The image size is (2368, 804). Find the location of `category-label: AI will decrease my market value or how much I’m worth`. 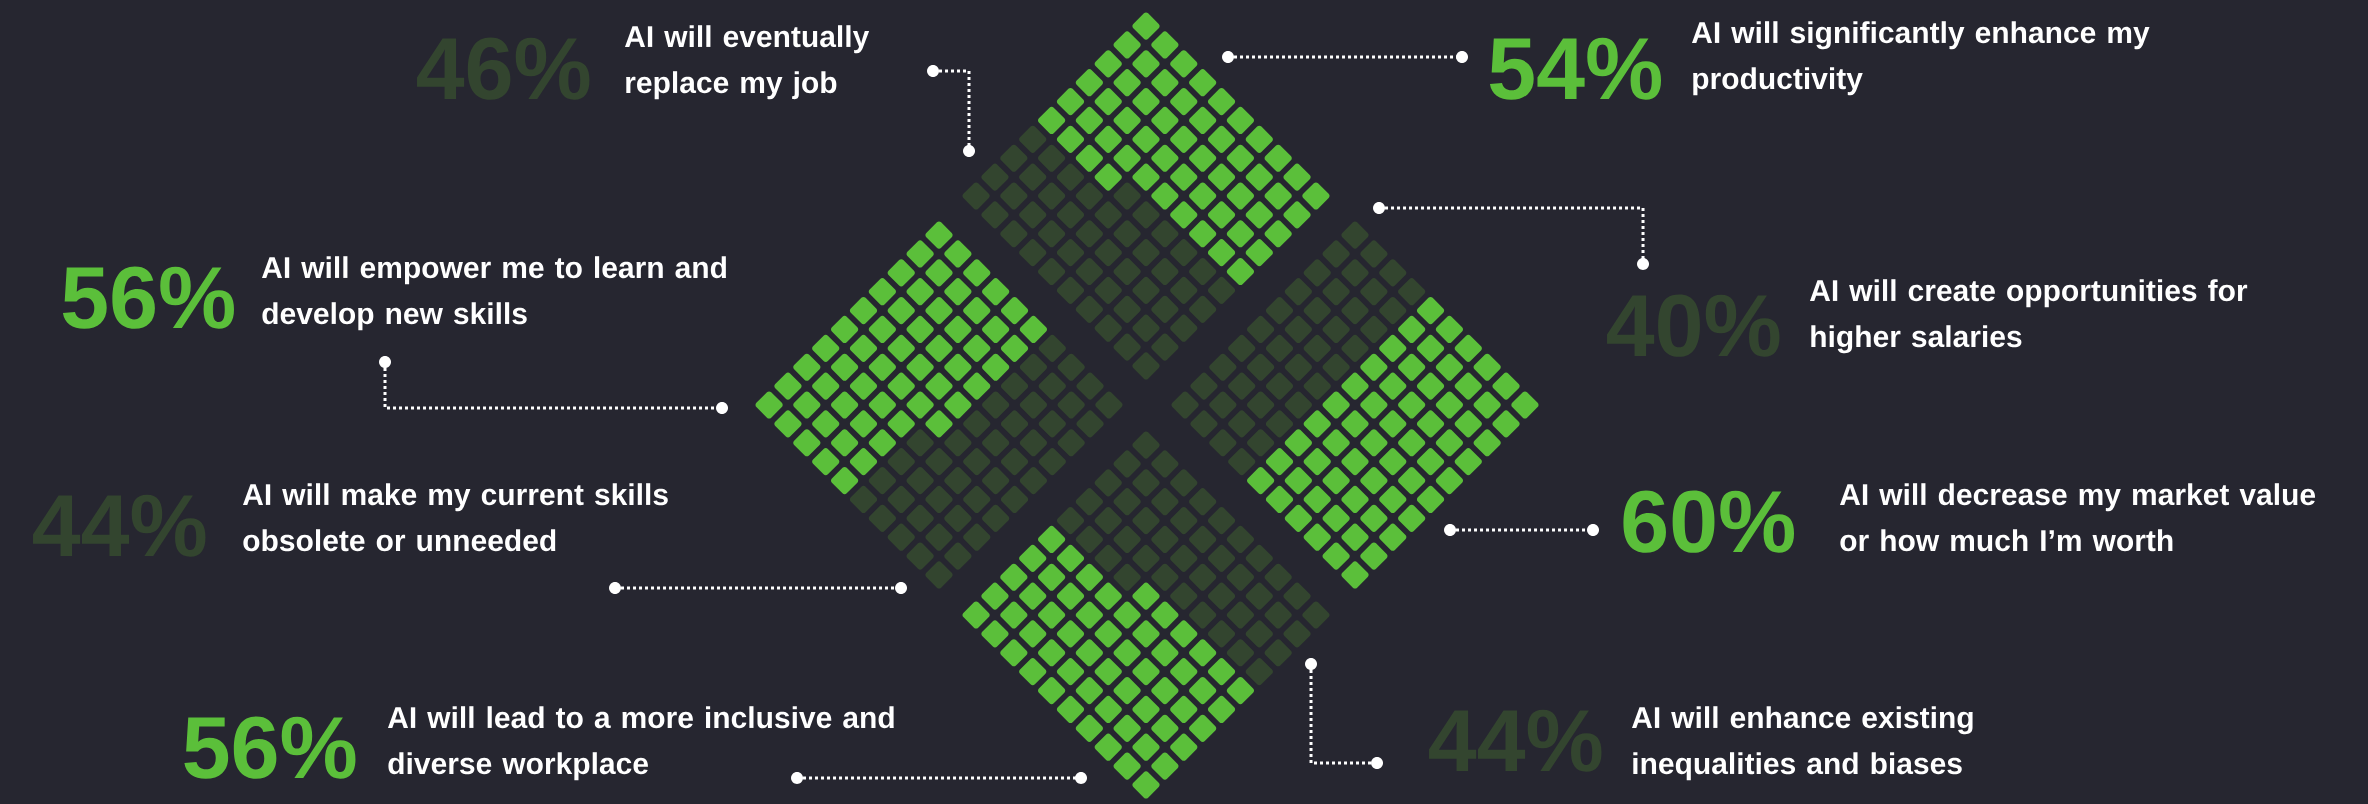

category-label: AI will decrease my market value or how much I’m worth is located at coordinates (2077, 517).